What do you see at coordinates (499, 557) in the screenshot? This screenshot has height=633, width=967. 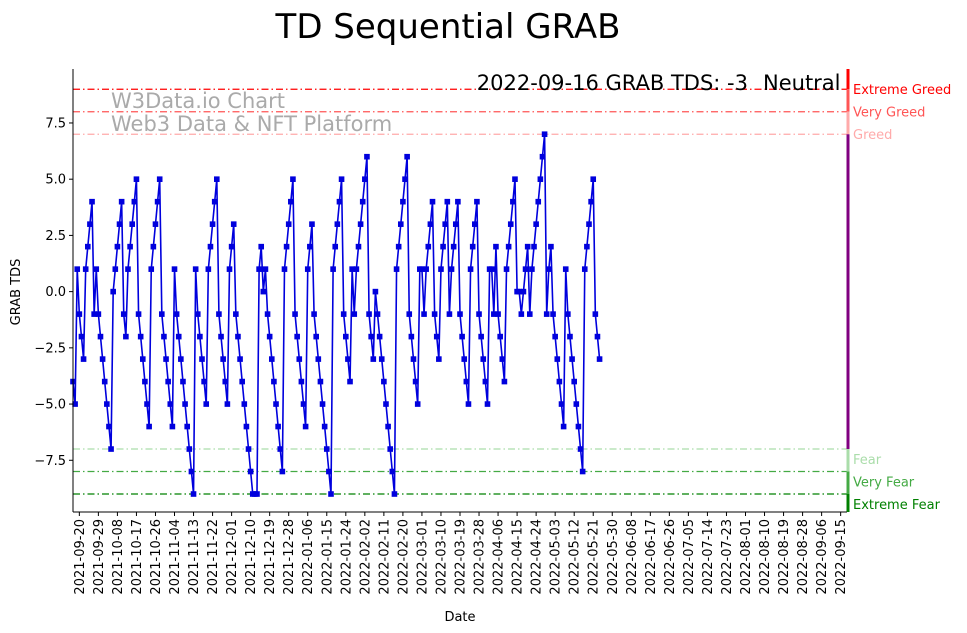 I see `x-tick-label: 2022-04-06` at bounding box center [499, 557].